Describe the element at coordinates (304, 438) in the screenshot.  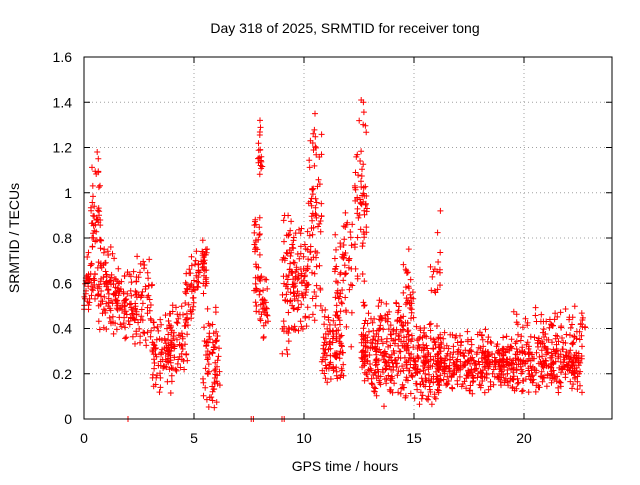
I see `x-tick-label: 10` at that location.